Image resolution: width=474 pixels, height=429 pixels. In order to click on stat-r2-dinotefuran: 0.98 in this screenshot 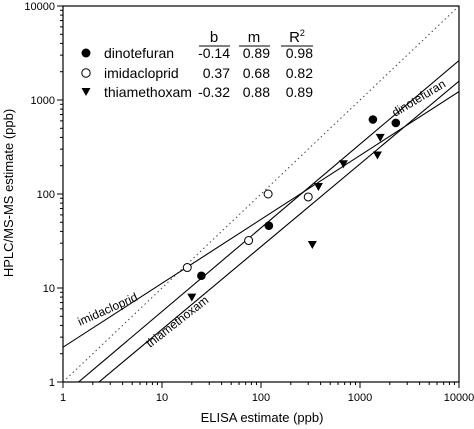, I will do `click(299, 53)`.